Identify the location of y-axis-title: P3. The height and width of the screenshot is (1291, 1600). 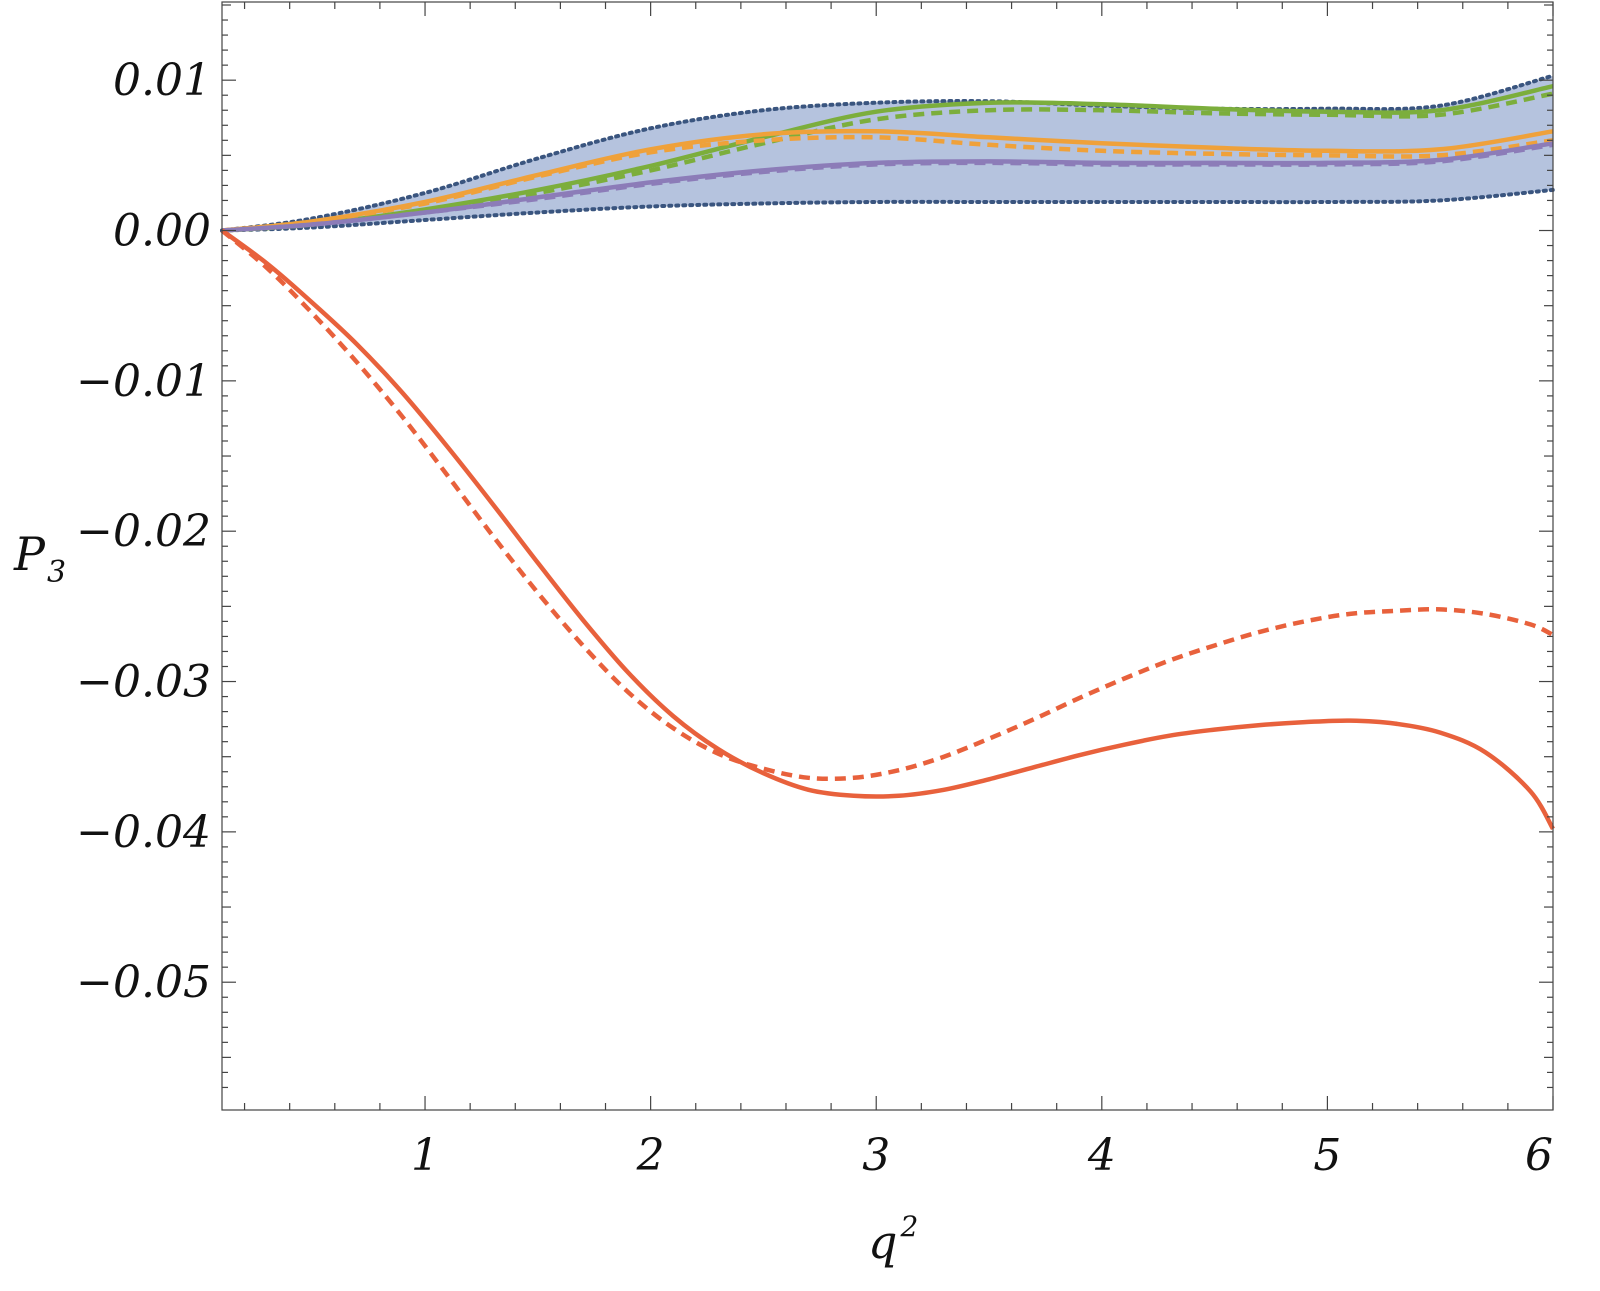
(39, 558).